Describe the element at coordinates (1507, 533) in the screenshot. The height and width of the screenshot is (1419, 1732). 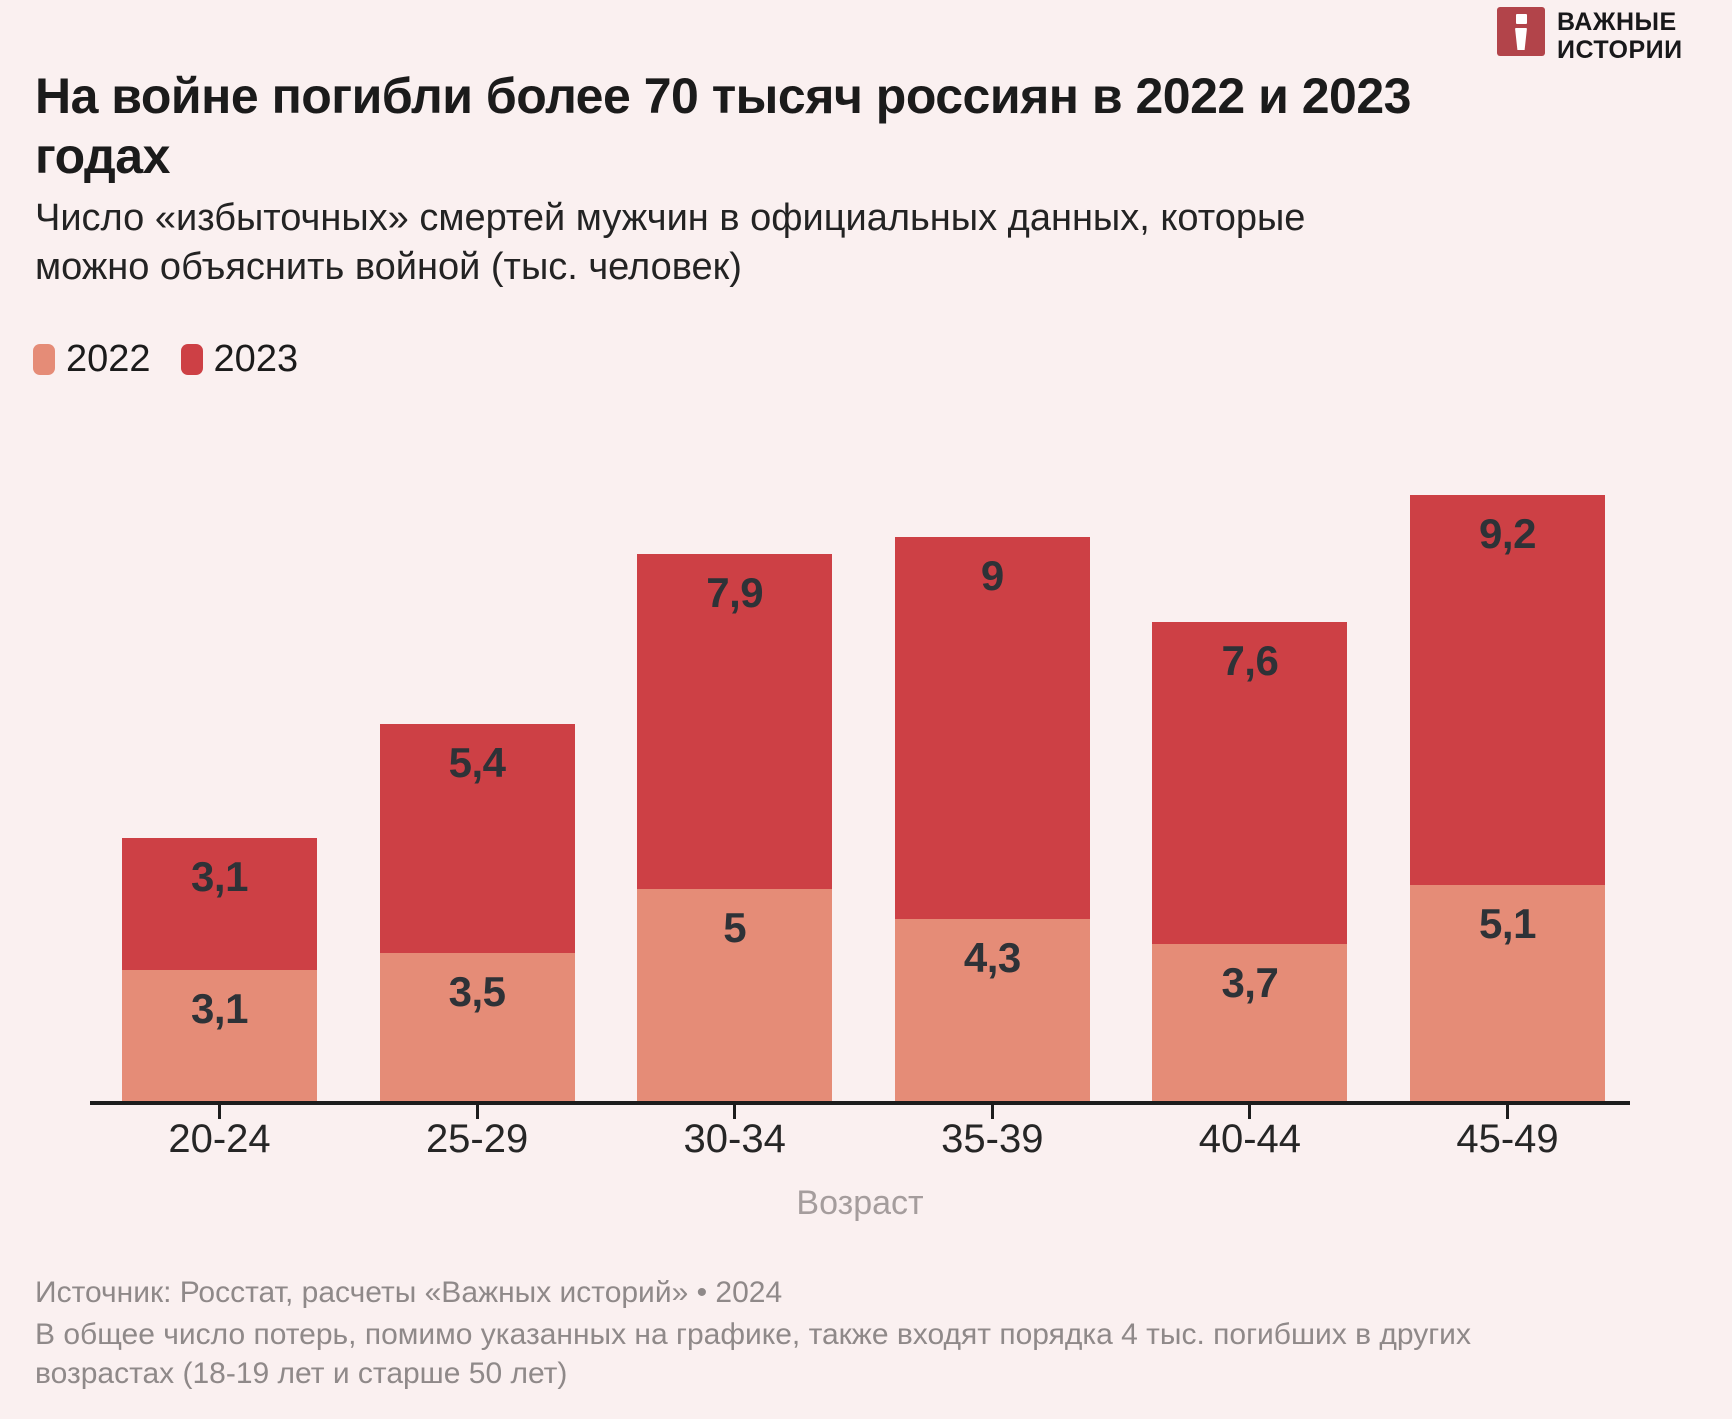
I see `value-label-2023-45-49: 9,2` at that location.